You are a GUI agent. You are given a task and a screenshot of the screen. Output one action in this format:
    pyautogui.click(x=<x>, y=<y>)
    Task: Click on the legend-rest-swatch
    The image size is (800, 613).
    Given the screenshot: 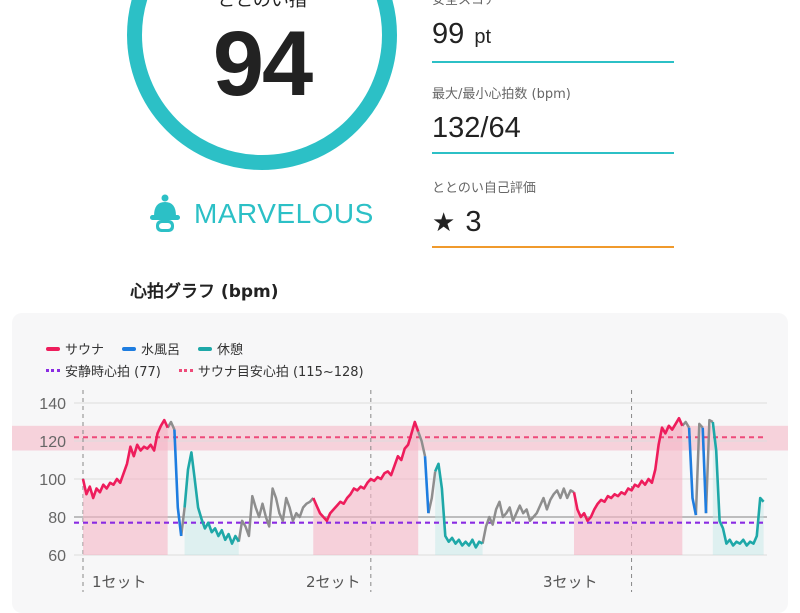 What is the action you would take?
    pyautogui.click(x=205, y=348)
    